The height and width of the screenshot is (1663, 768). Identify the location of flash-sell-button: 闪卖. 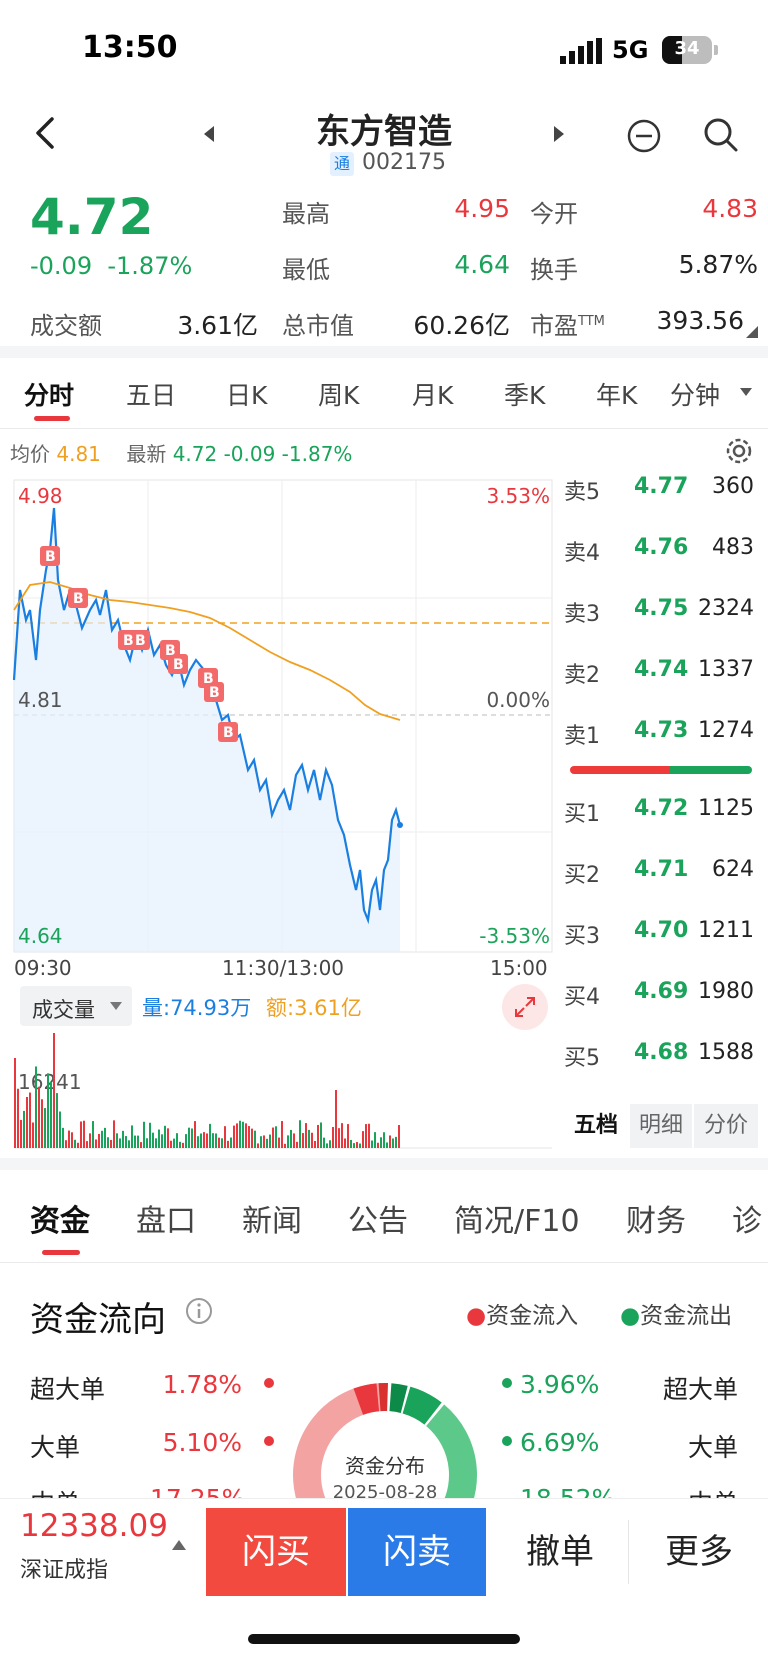
(417, 1552).